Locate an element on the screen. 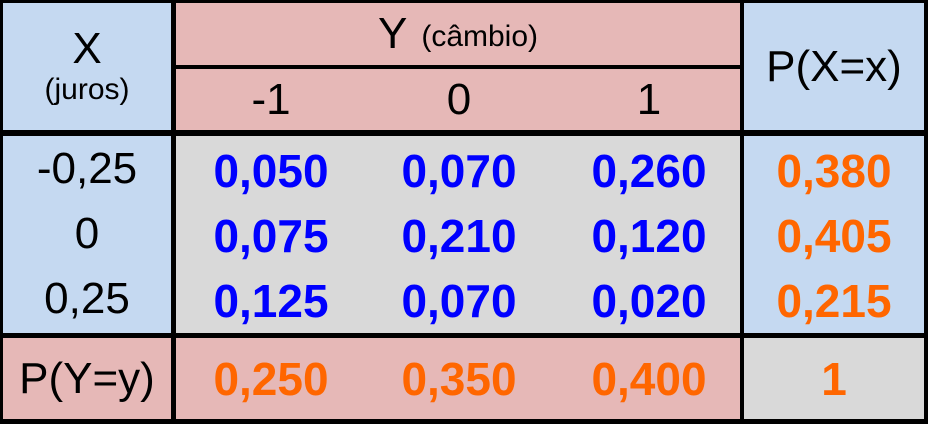 Image resolution: width=928 pixels, height=424 pixels. joint-prob-cell: 0,020 is located at coordinates (649, 301).